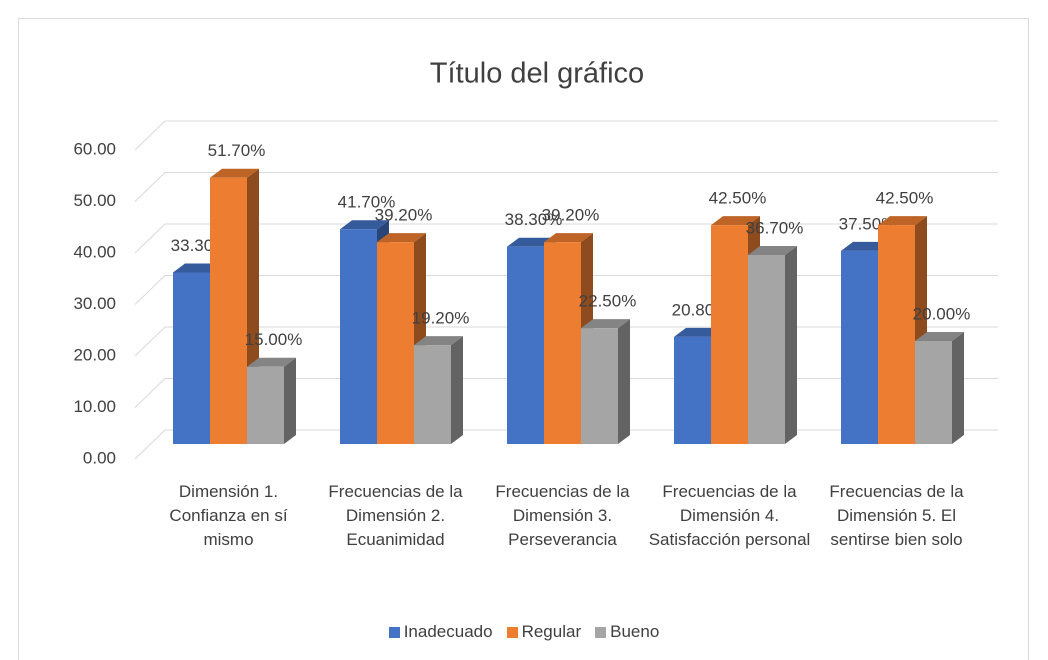 The height and width of the screenshot is (660, 1048). I want to click on data-label: 20.00%, so click(942, 313).